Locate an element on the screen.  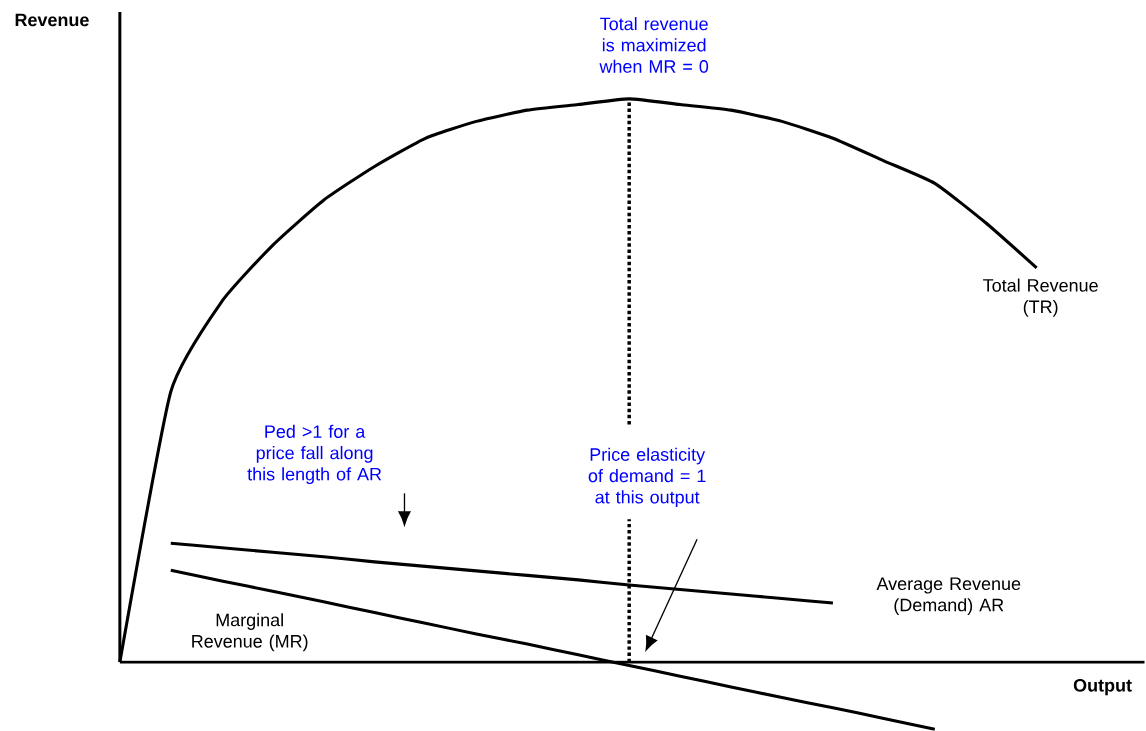
annotation: Price elasticity of demand = 1 at this output is located at coordinates (647, 477).